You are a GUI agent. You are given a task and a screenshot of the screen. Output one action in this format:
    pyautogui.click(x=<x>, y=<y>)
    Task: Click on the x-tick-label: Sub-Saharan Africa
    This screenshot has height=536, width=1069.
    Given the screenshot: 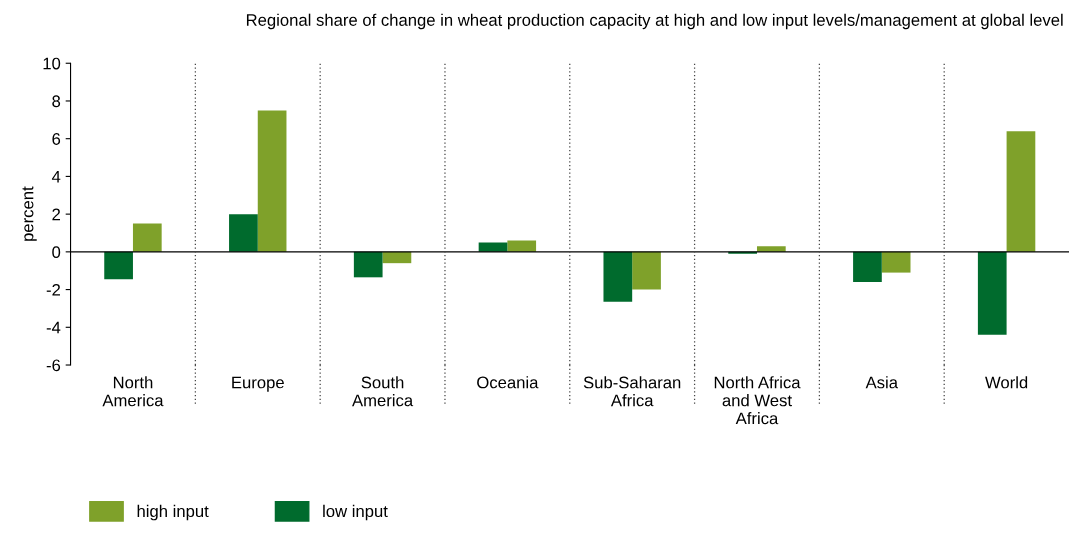 What is the action you would take?
    pyautogui.click(x=632, y=391)
    